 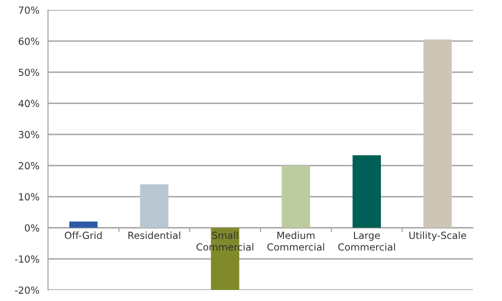 I want to click on y-tick-label: 50%, so click(x=29, y=72).